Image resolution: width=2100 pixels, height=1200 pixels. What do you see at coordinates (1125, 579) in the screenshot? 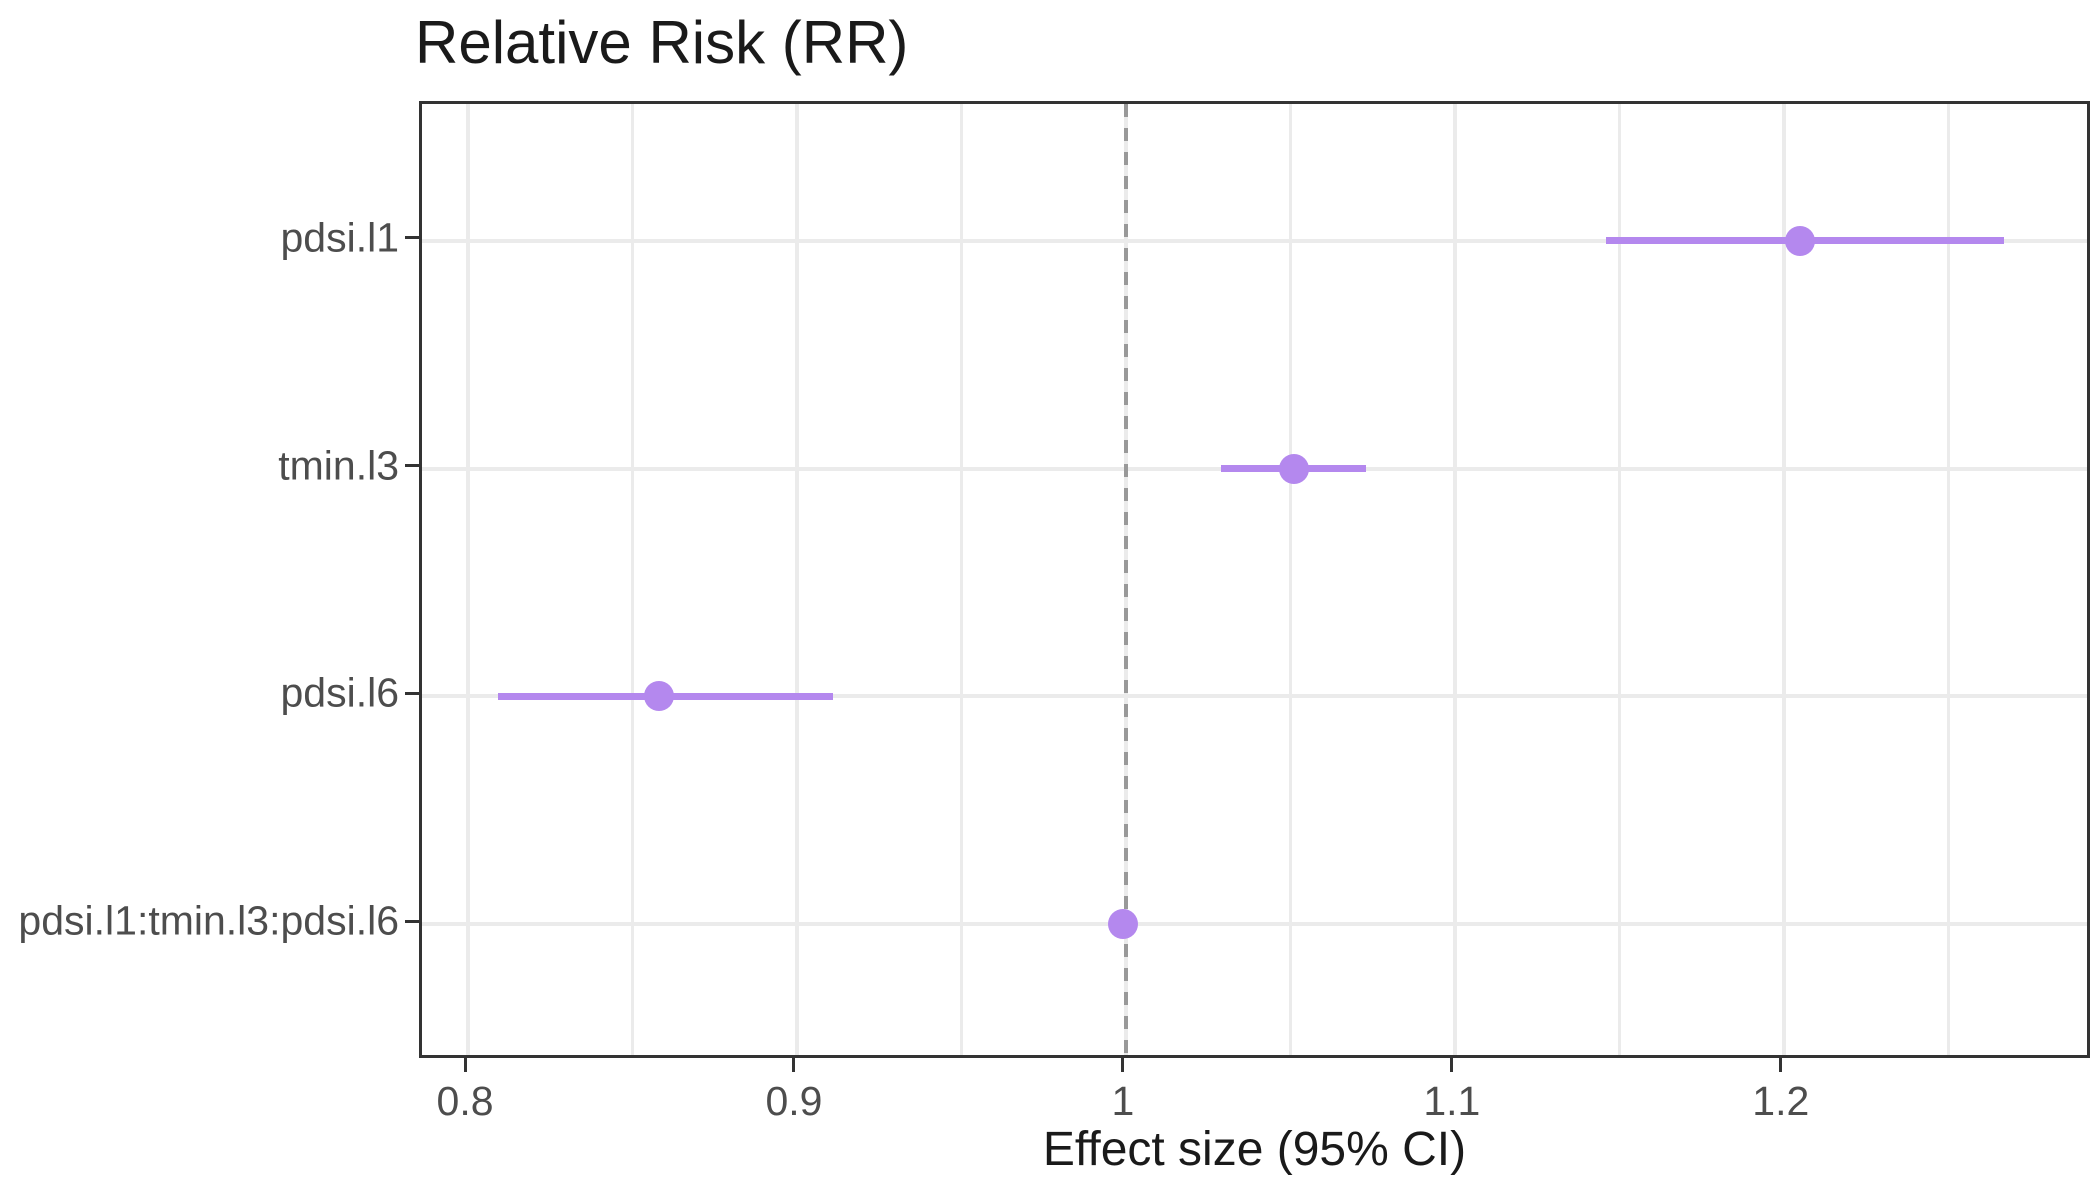
I see `reference-line` at bounding box center [1125, 579].